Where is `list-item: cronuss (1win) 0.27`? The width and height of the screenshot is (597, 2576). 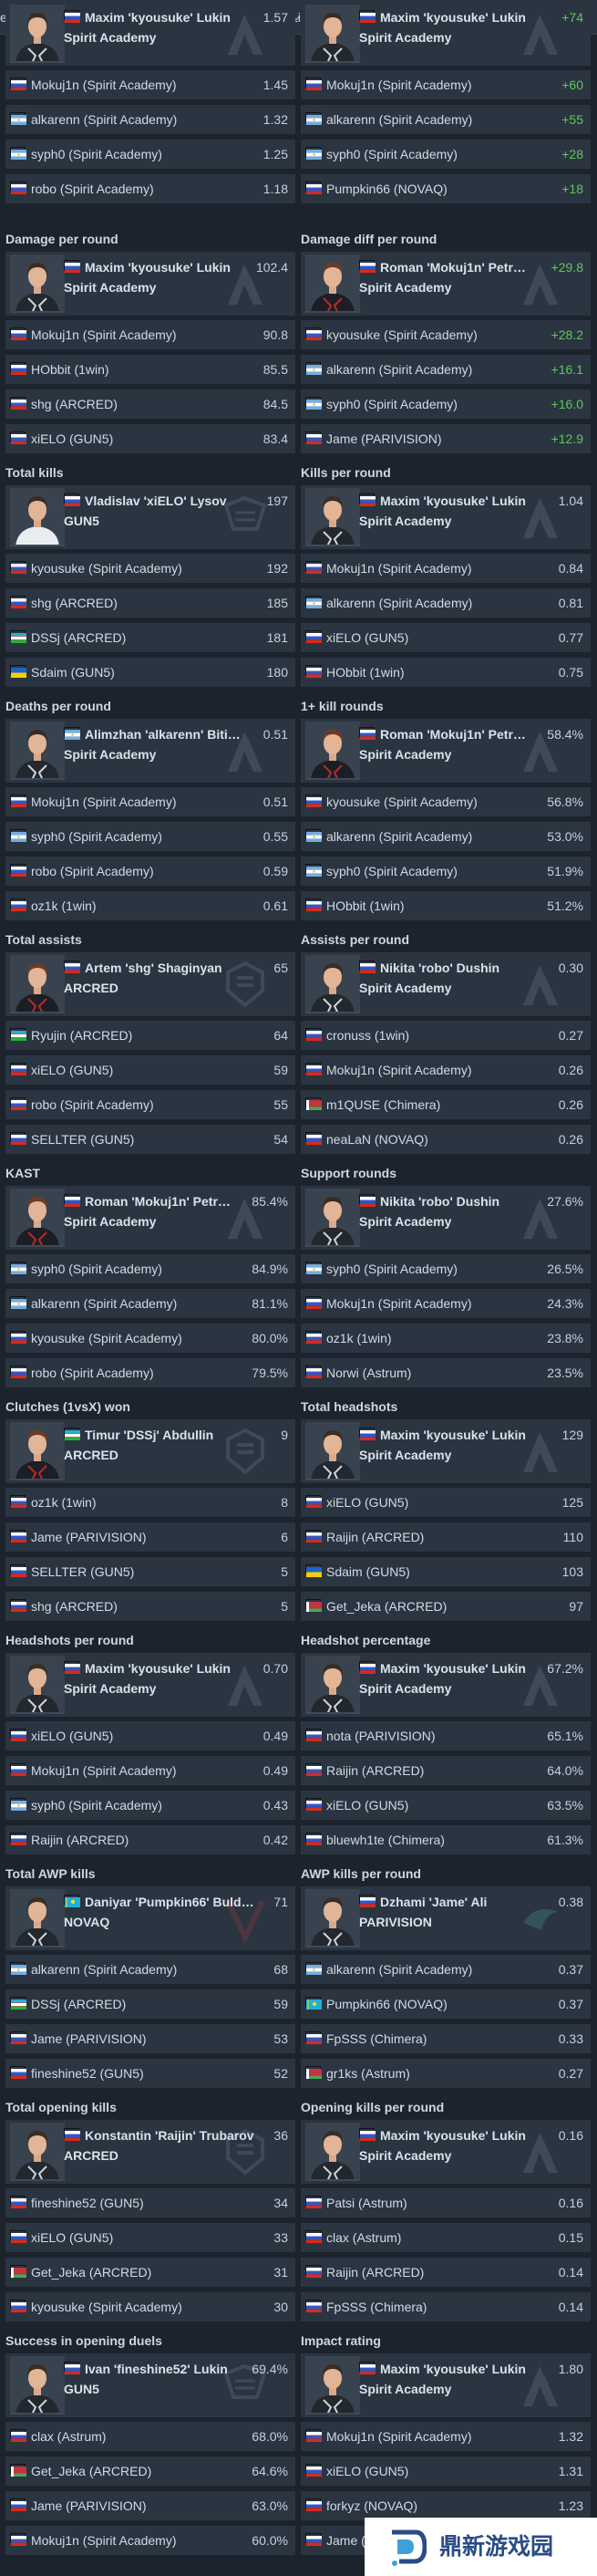 list-item: cronuss (1win) 0.27 is located at coordinates (446, 1035).